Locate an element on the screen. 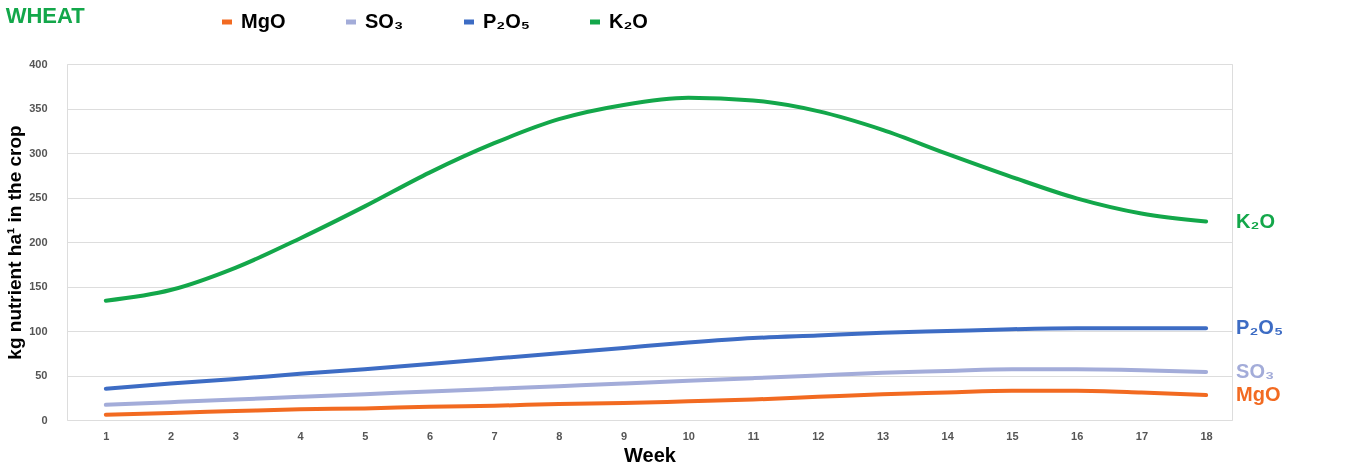 This screenshot has width=1349, height=470. text: P₂O₅ is located at coordinates (1260, 327).